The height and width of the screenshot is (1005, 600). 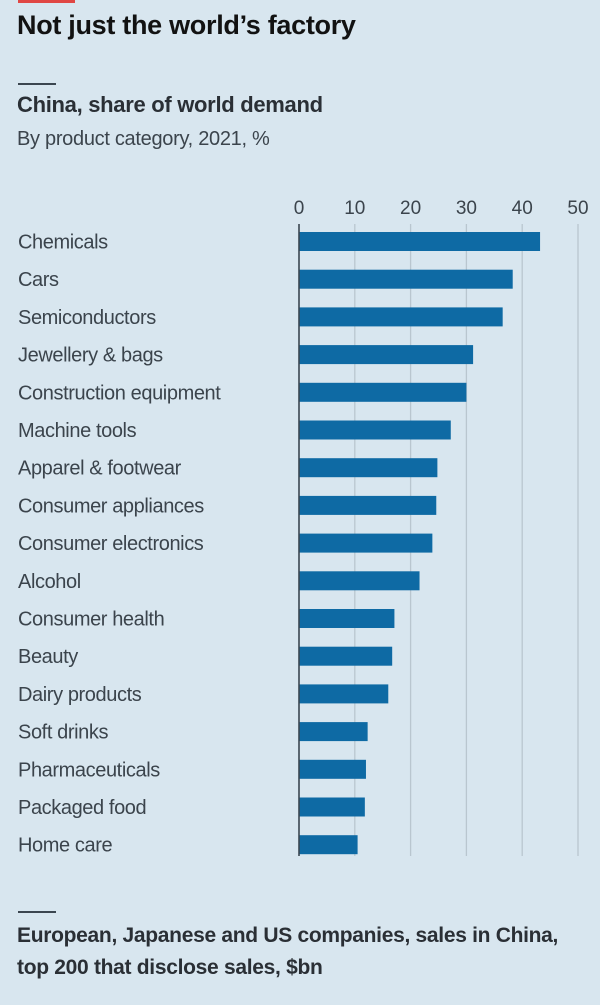 I want to click on x-tick-label: 30, so click(x=466, y=208).